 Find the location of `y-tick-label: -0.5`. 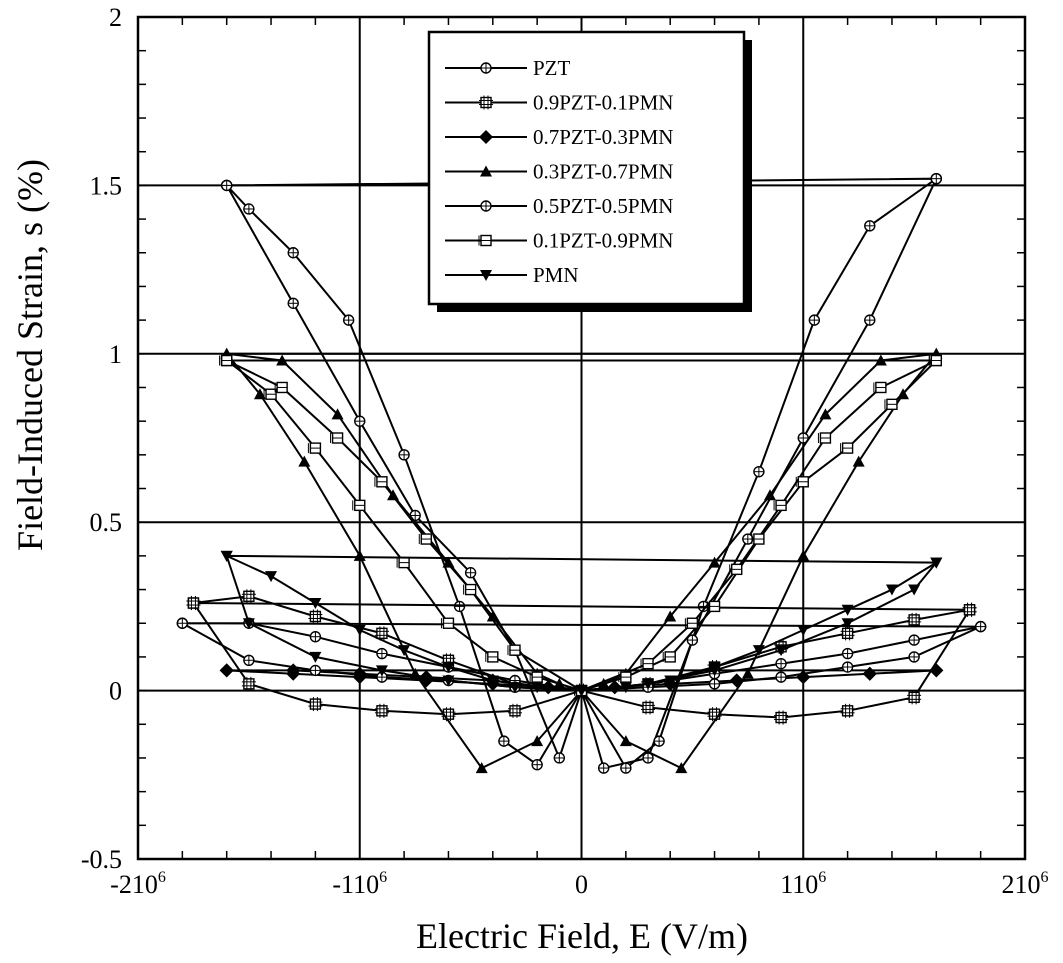

y-tick-label: -0.5 is located at coordinates (101, 859).